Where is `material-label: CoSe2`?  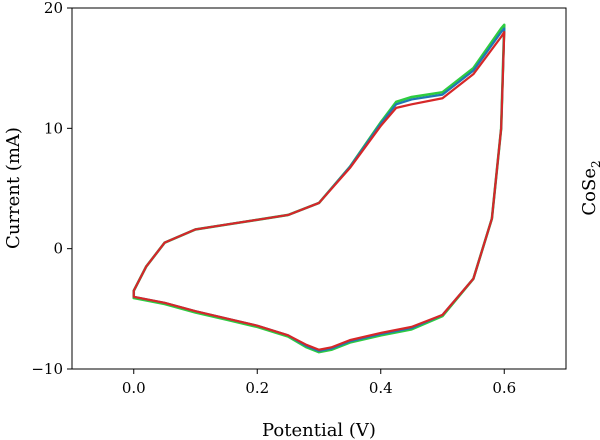 material-label: CoSe2 is located at coordinates (589, 187).